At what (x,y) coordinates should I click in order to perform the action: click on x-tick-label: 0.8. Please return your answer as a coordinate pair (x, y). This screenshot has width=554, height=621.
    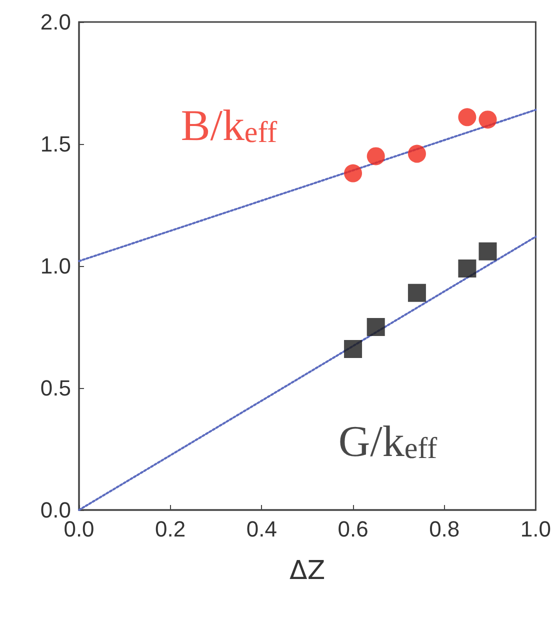
    Looking at the image, I should click on (444, 529).